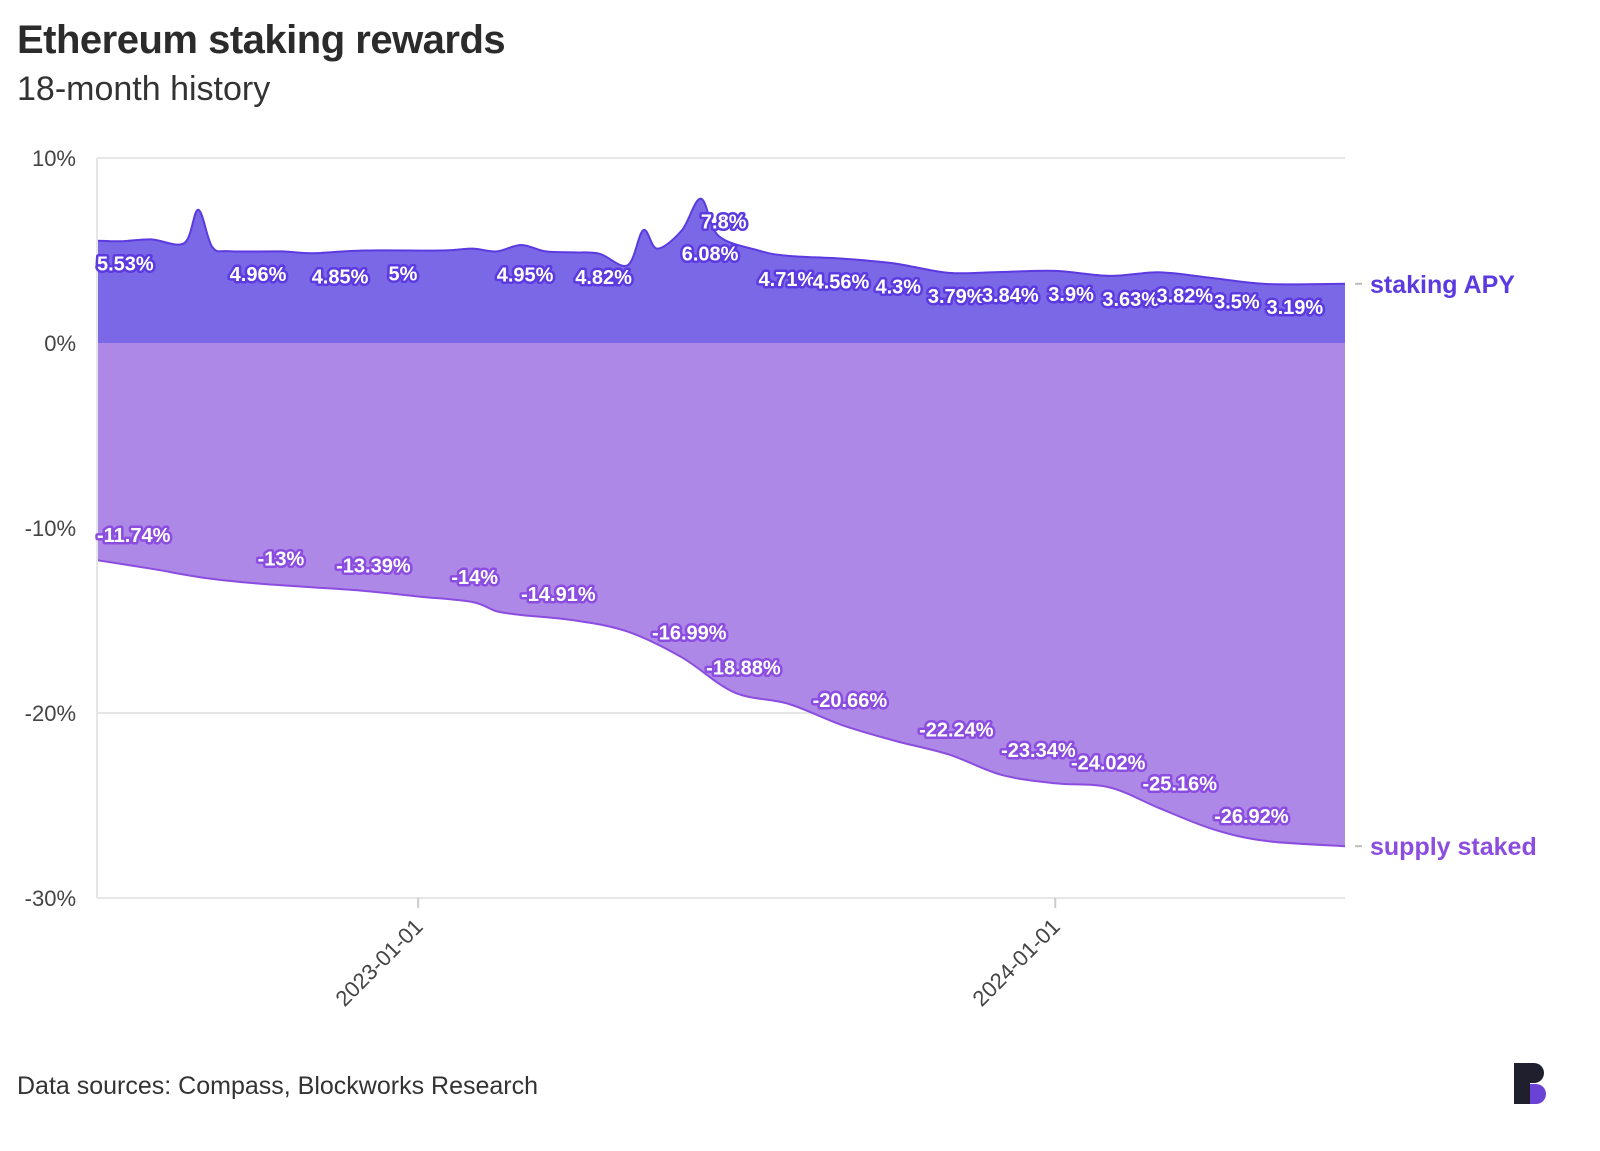 Image resolution: width=1600 pixels, height=1151 pixels. What do you see at coordinates (956, 730) in the screenshot?
I see `data-label: -22.24%` at bounding box center [956, 730].